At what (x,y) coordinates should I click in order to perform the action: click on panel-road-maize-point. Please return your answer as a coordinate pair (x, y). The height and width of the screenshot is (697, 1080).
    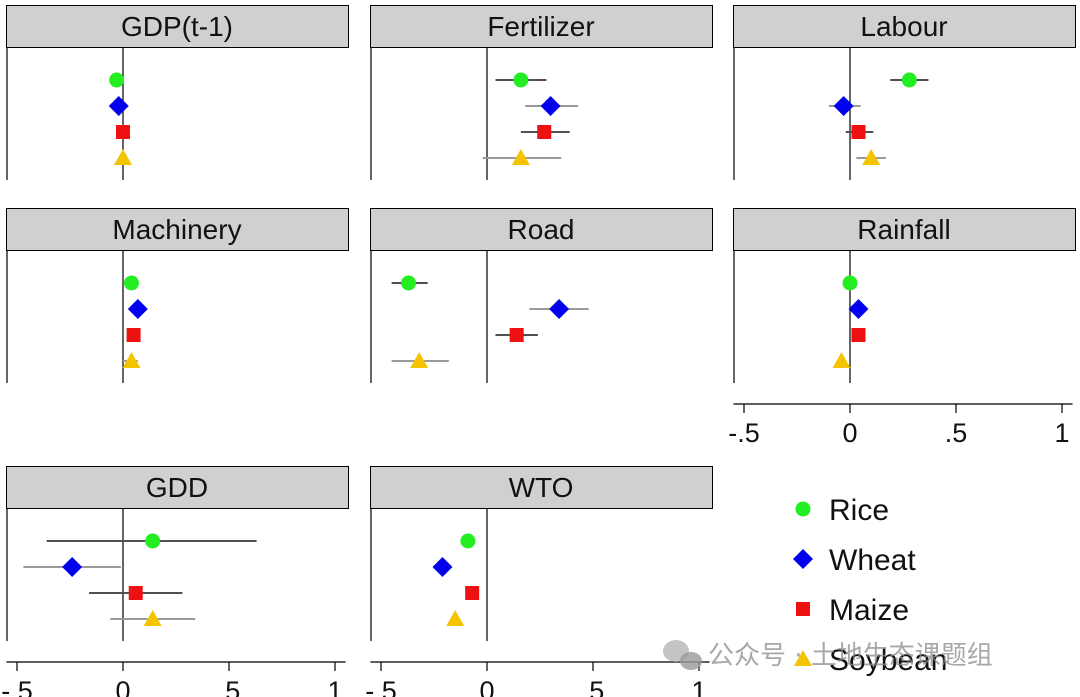
    Looking at the image, I should click on (516, 335).